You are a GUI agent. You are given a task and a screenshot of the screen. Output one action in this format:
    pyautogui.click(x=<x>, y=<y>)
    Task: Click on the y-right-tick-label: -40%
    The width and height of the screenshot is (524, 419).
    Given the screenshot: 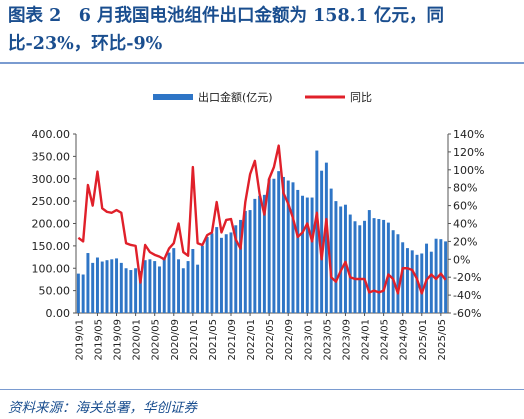 What is the action you would take?
    pyautogui.click(x=467, y=295)
    